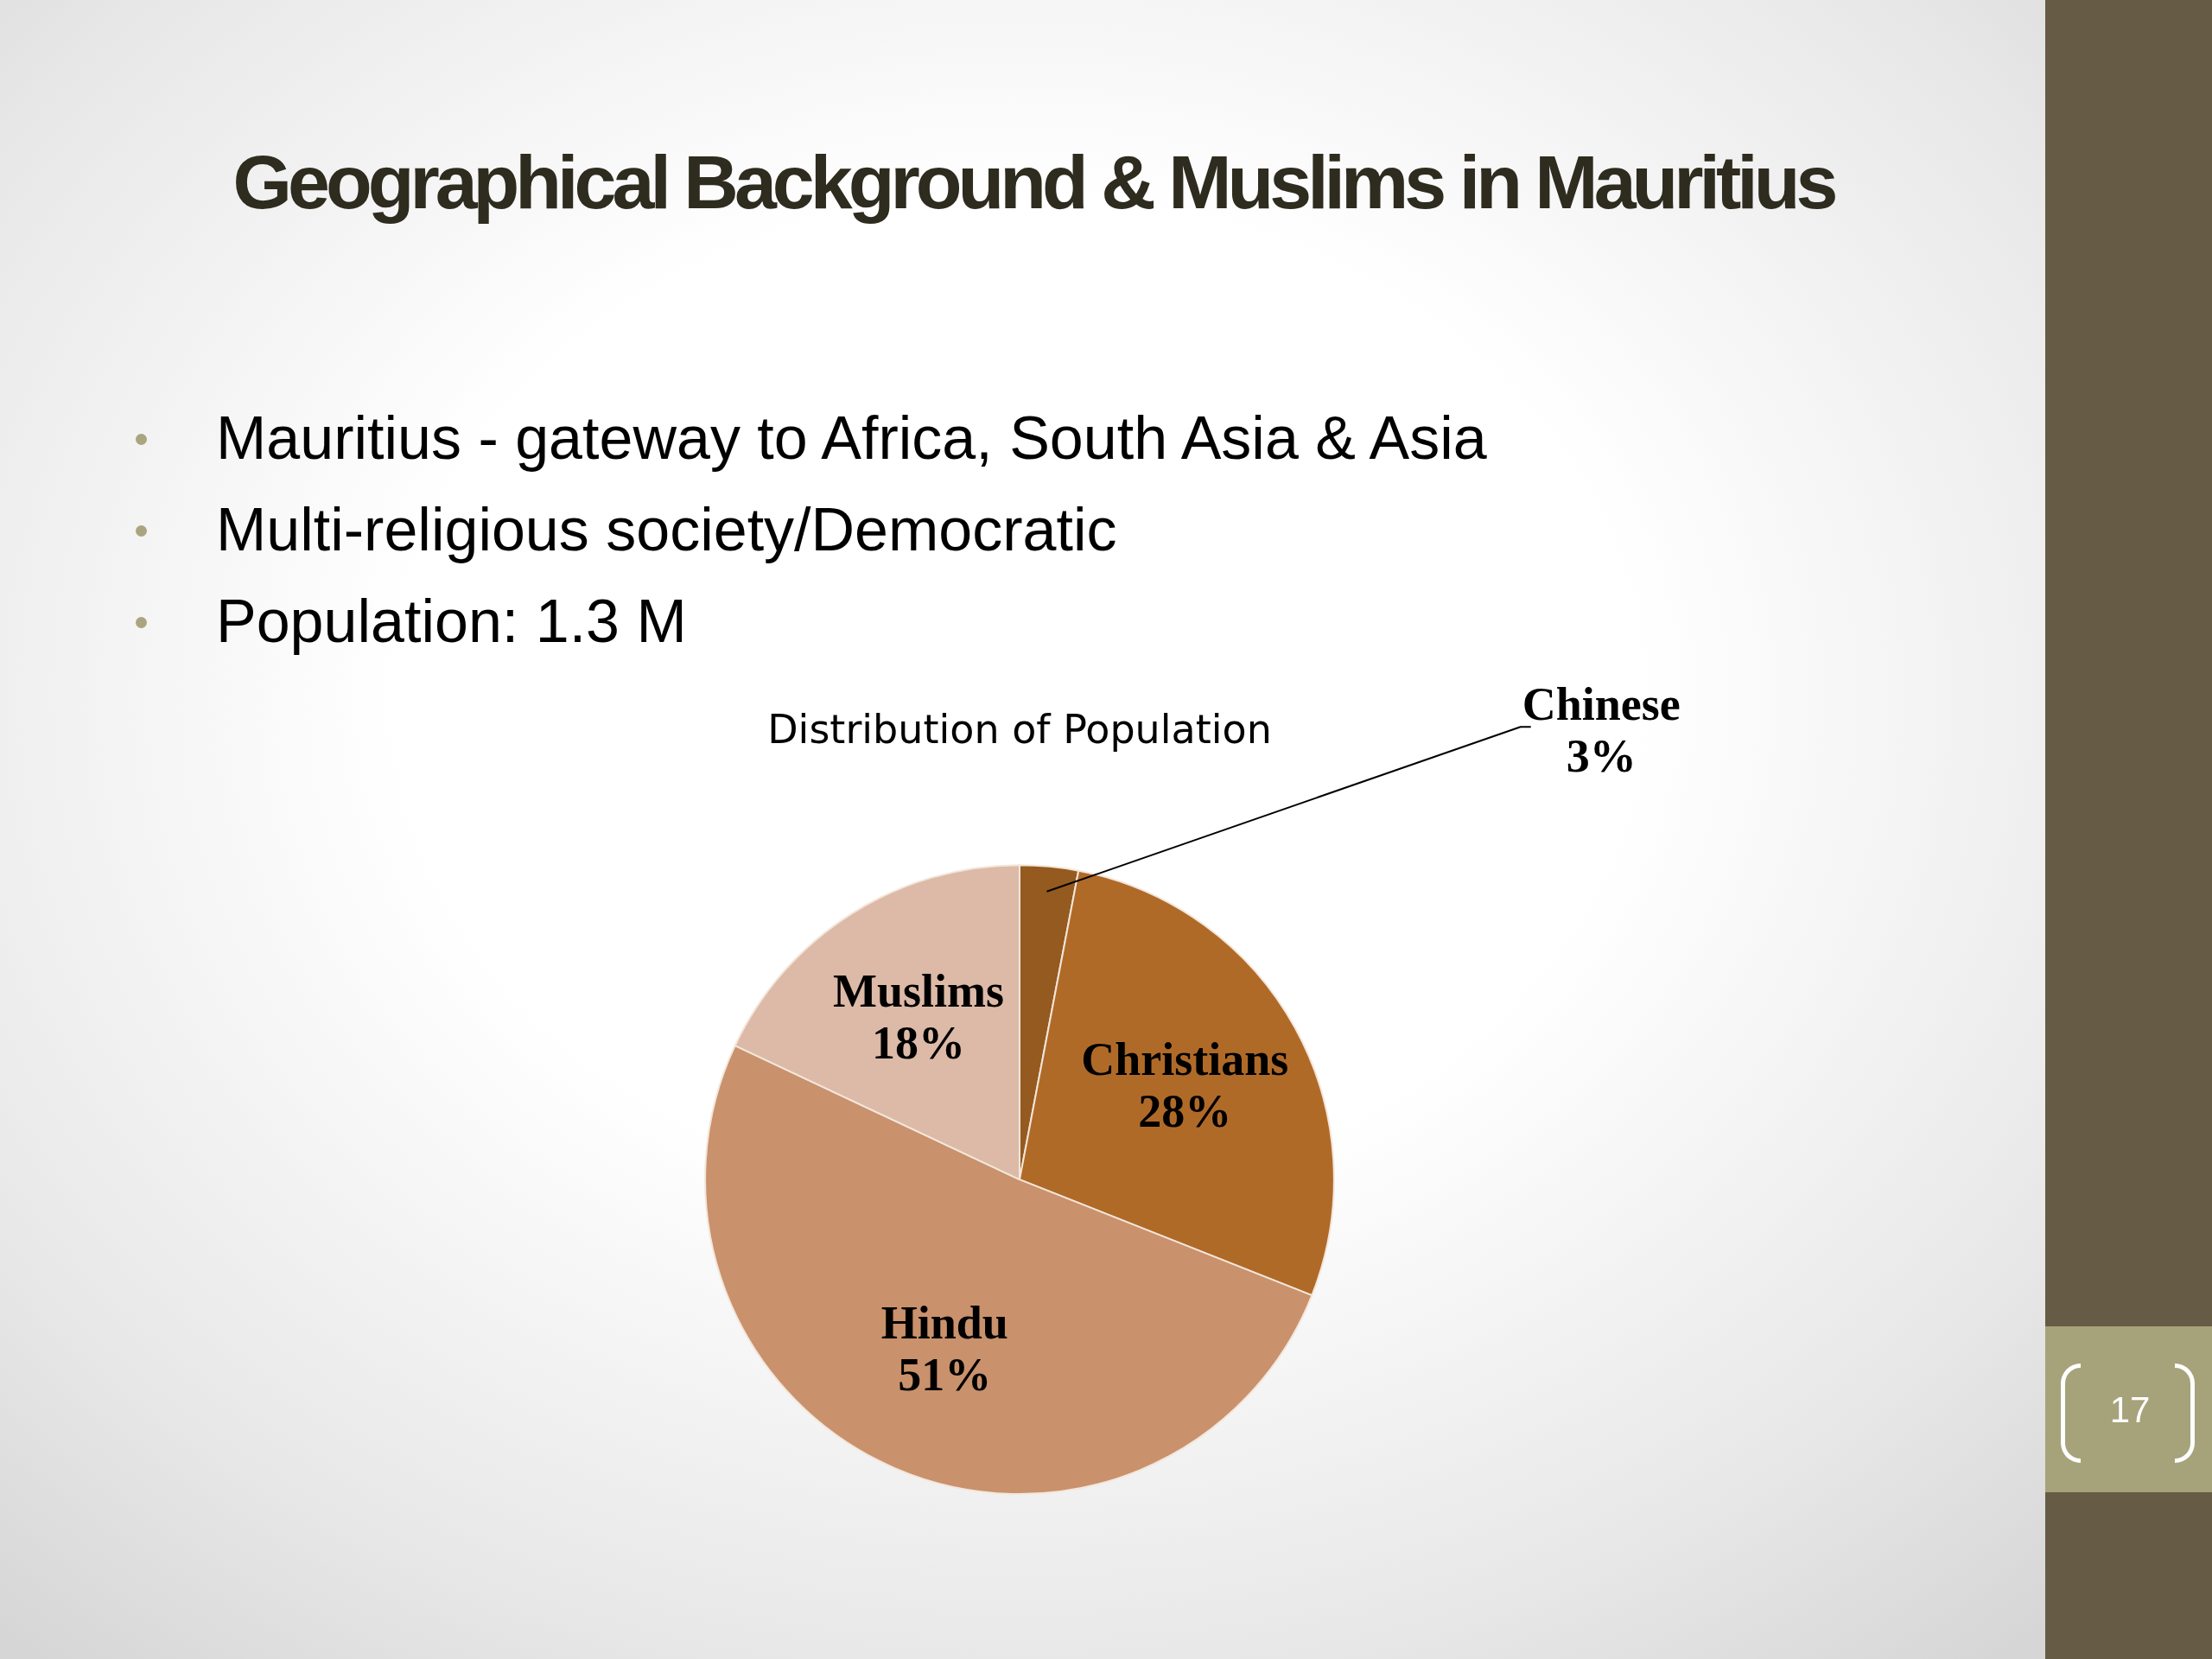 The image size is (2212, 1659). Describe the element at coordinates (945, 1375) in the screenshot. I see `data-label: 51%` at that location.